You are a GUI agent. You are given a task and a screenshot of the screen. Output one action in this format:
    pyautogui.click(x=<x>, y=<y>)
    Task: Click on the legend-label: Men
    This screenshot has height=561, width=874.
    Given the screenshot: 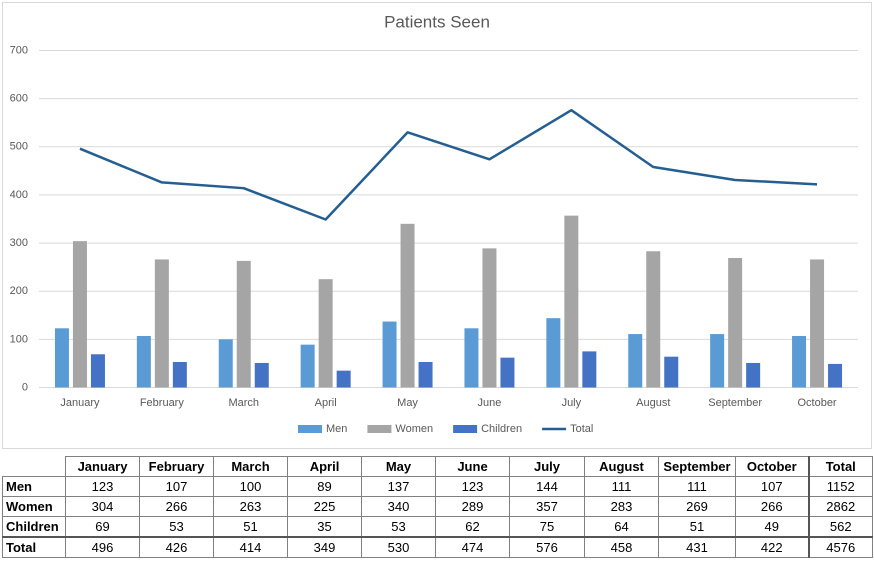 What is the action you would take?
    pyautogui.click(x=336, y=429)
    